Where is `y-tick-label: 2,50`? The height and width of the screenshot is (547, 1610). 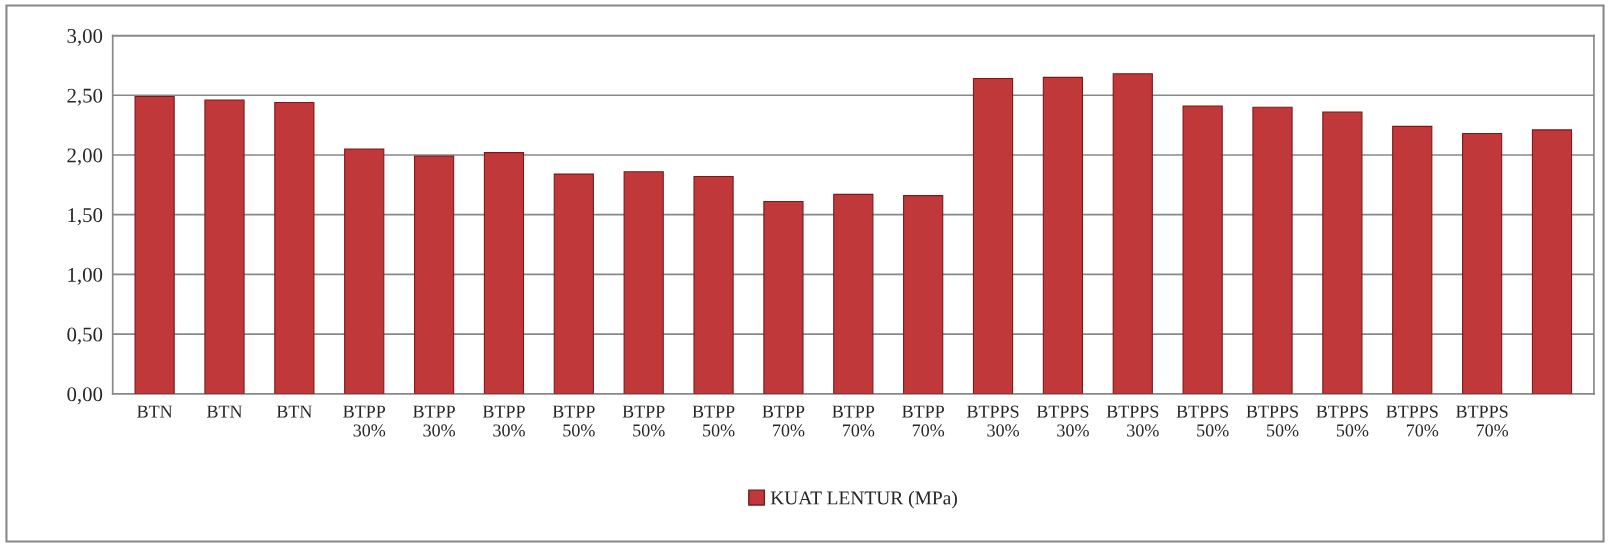 y-tick-label: 2,50 is located at coordinates (85, 97).